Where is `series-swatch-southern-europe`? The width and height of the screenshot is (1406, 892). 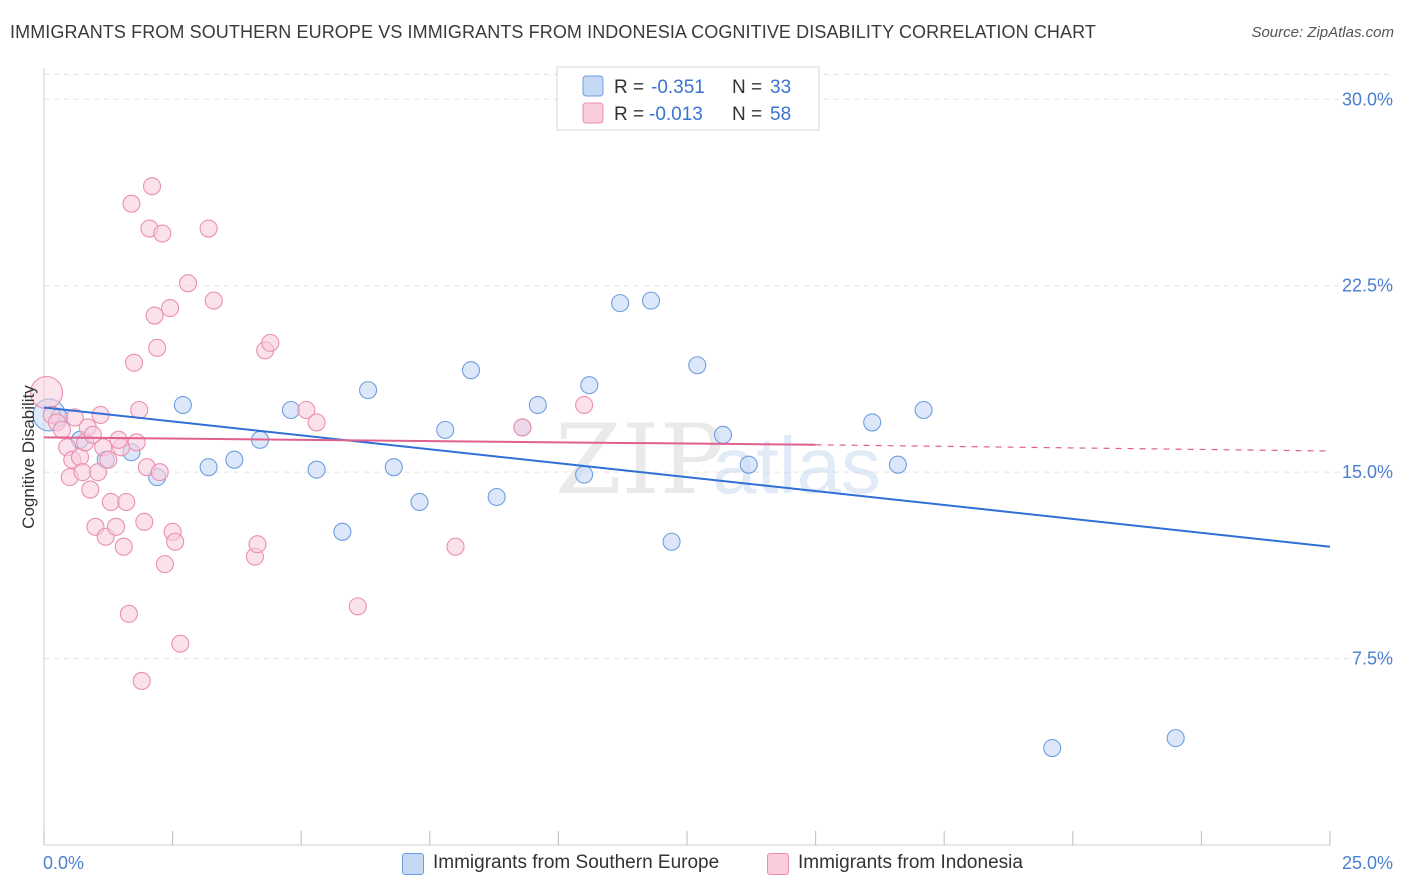 series-swatch-southern-europe is located at coordinates (413, 864).